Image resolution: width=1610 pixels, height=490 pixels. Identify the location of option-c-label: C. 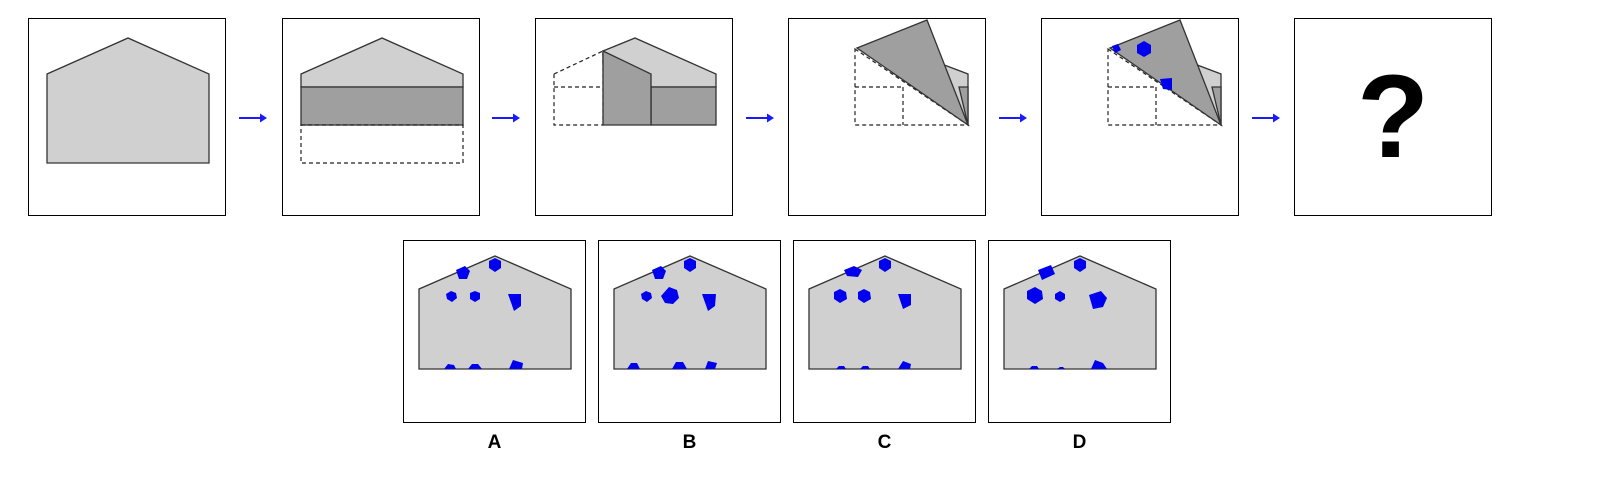
(884, 442).